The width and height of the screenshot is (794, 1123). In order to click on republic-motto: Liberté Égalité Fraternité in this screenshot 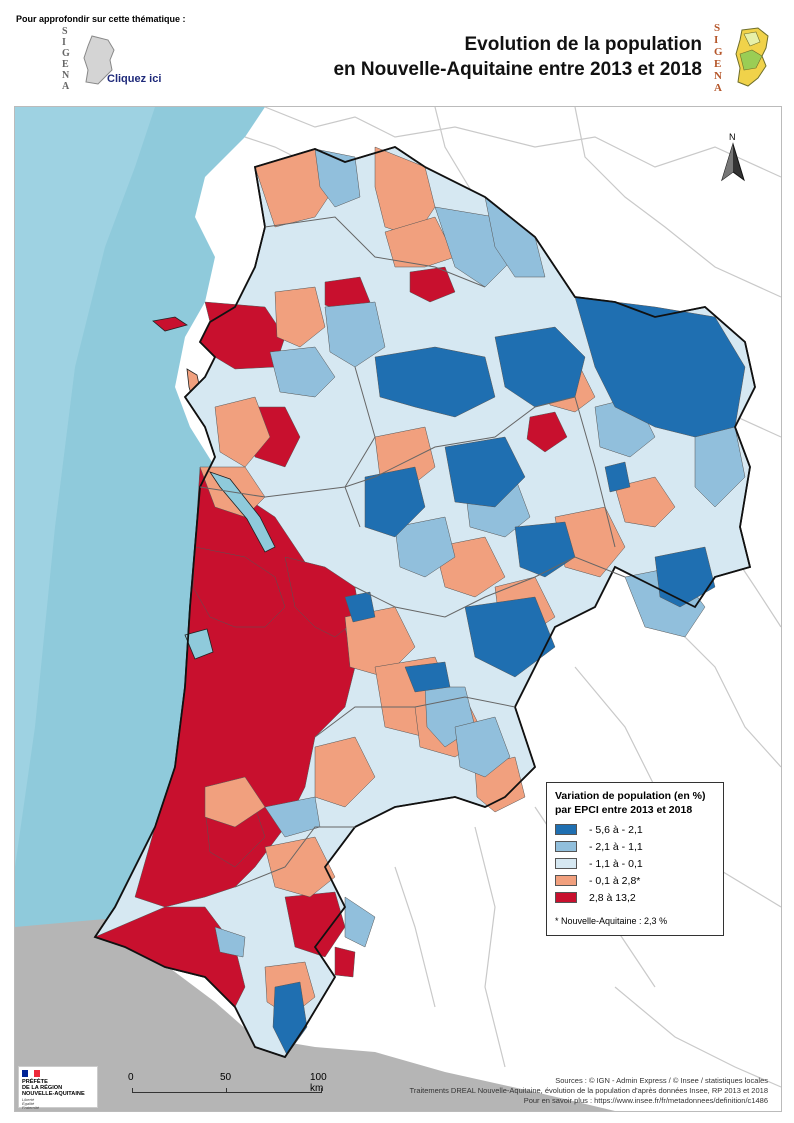, I will do `click(30, 1104)`.